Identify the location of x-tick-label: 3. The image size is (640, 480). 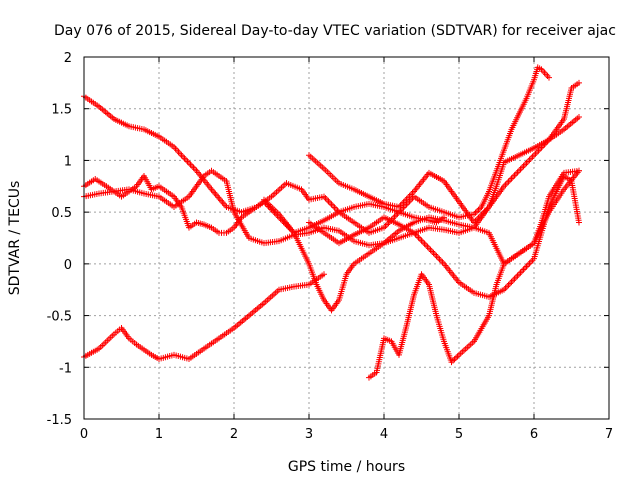
(309, 434).